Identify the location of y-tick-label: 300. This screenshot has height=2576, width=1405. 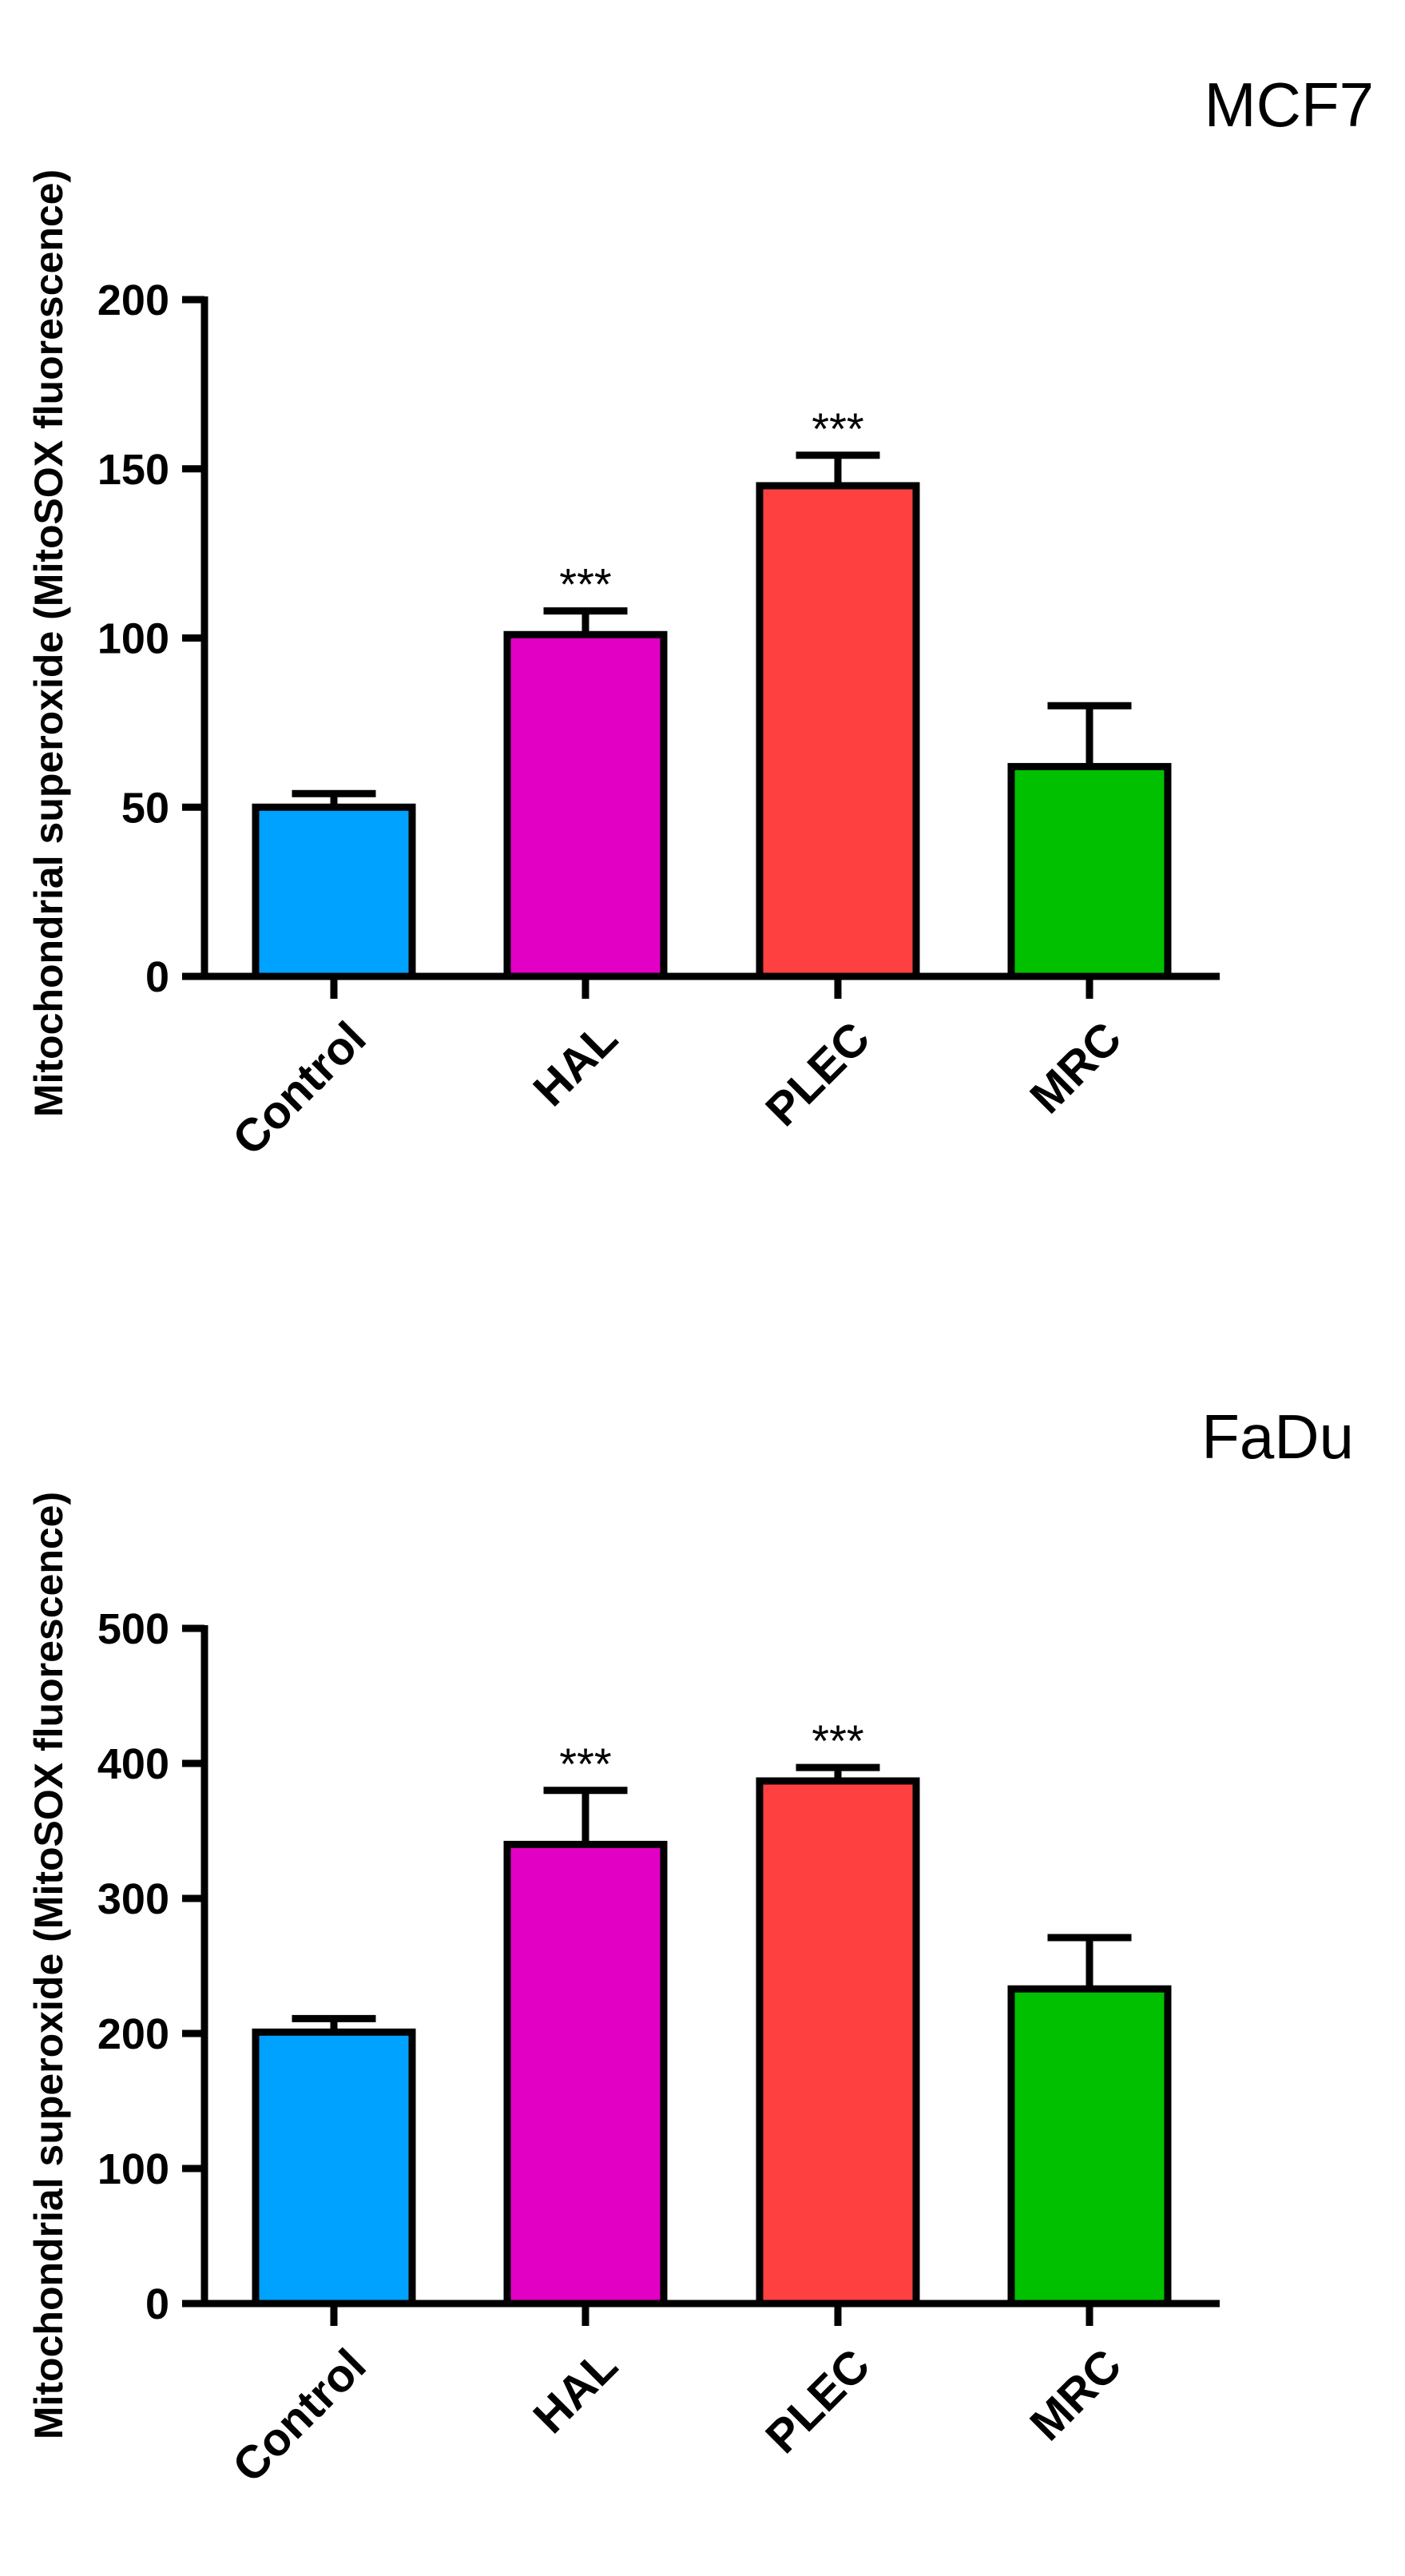
(133, 1899).